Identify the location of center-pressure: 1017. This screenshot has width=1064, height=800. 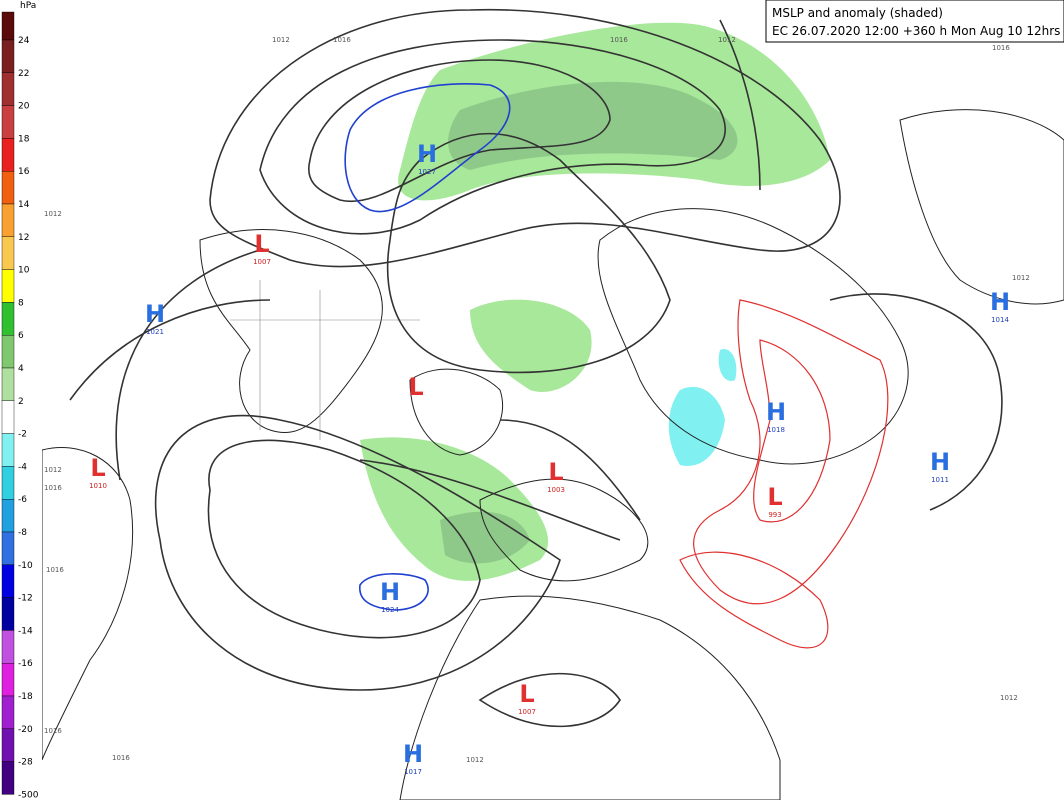
(413, 772).